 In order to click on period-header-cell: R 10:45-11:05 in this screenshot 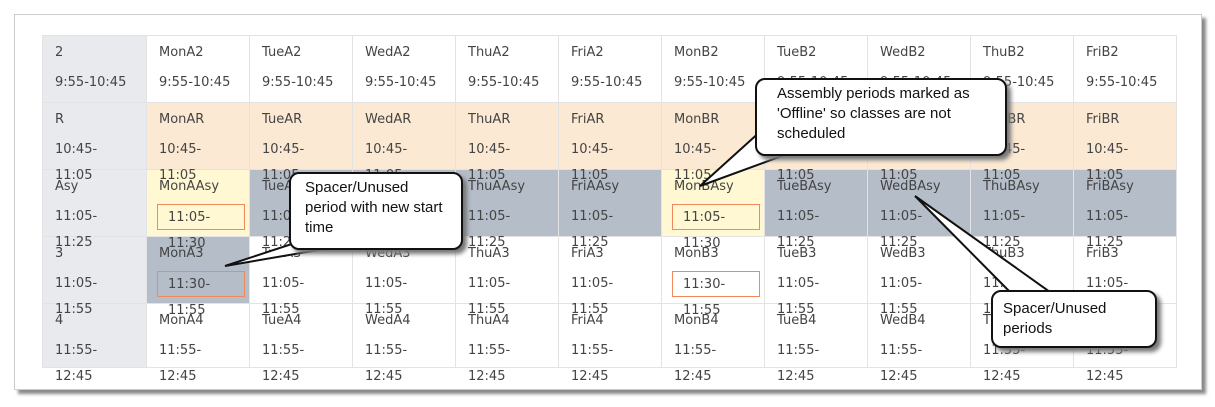, I will do `click(94, 142)`.